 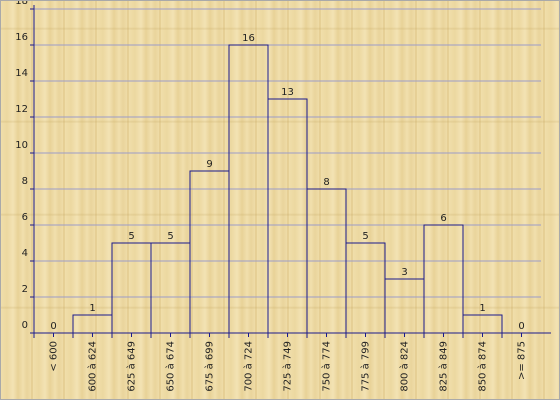 I want to click on data-label: 8, so click(x=326, y=182).